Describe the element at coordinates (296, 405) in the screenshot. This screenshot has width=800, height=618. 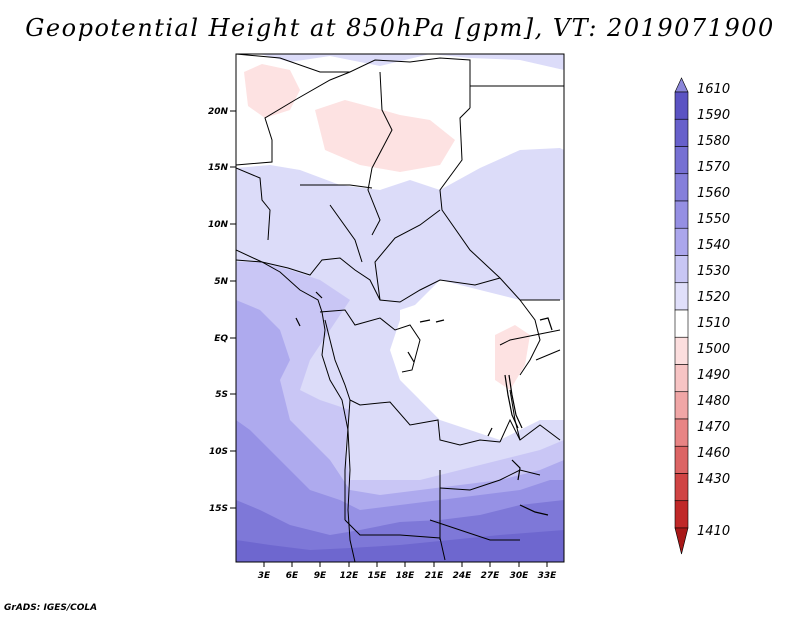
I see `coastline` at that location.